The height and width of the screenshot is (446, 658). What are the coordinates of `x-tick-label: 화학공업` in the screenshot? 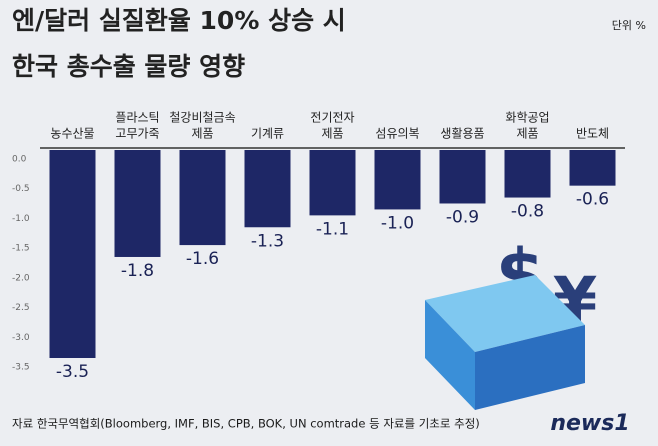 It's located at (527, 118).